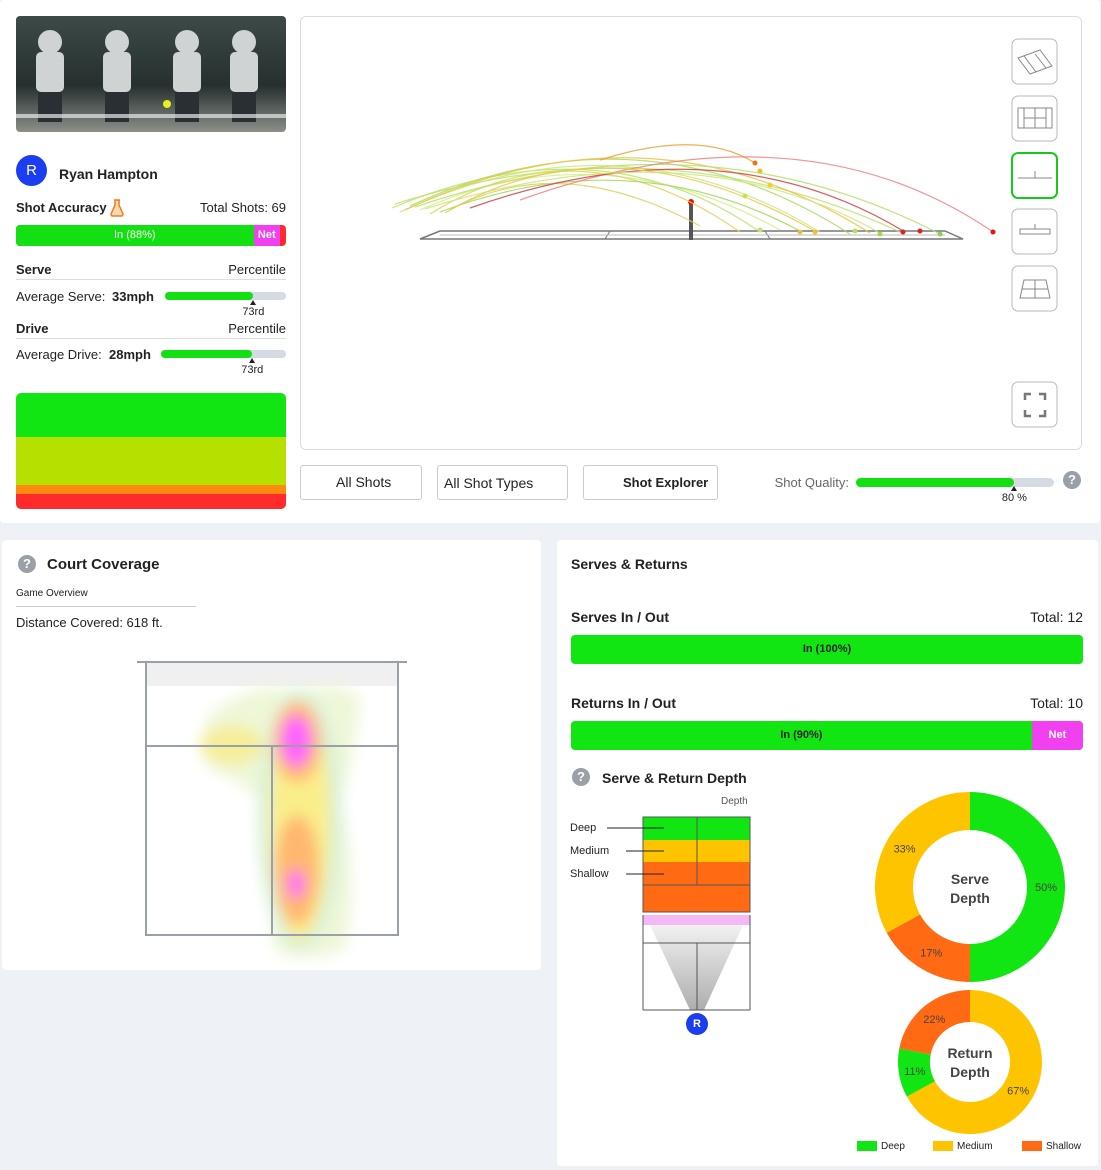  I want to click on metric-label: Average Drive:, so click(59, 354).